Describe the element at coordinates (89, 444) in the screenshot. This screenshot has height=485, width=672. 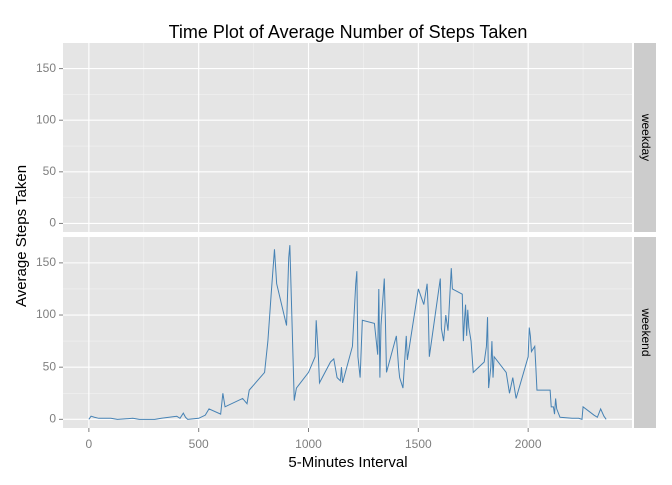
I see `x-tick-label: 0` at that location.